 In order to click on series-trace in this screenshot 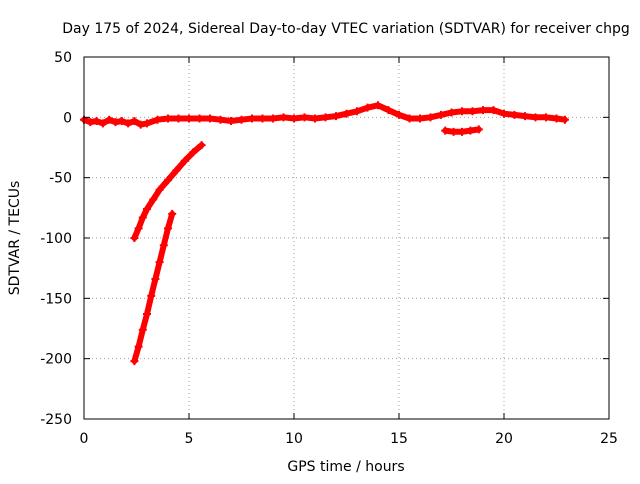, I will do `click(153, 287)`.